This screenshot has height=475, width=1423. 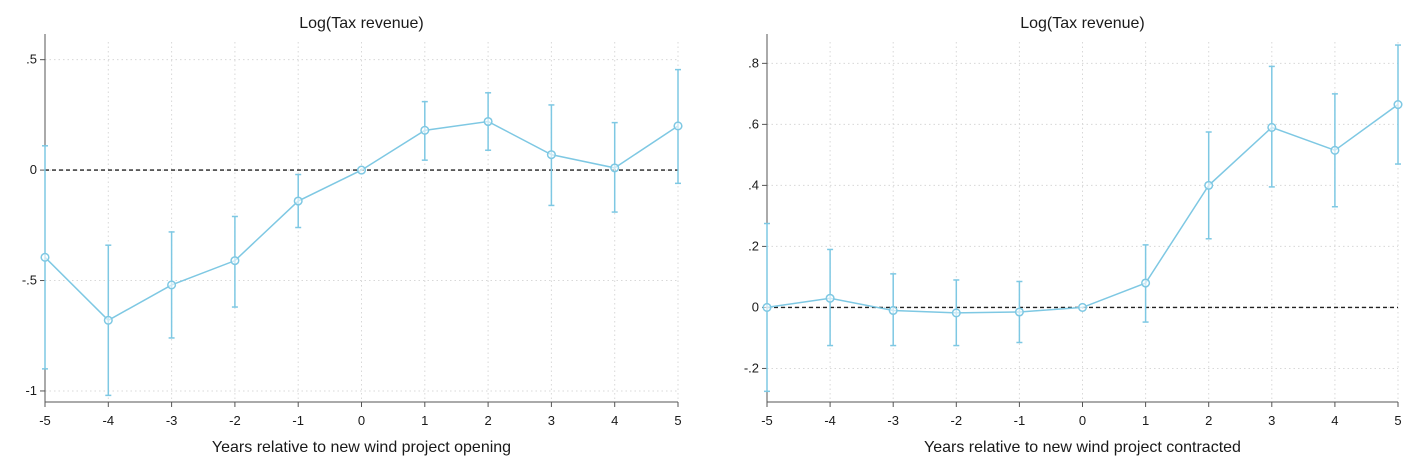 What do you see at coordinates (753, 245) in the screenshot?
I see `y-tick-label: .2` at bounding box center [753, 245].